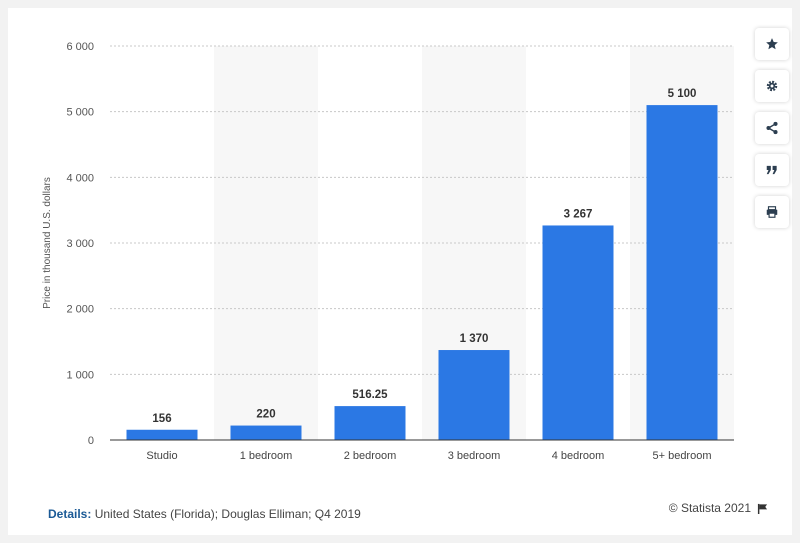 Image resolution: width=800 pixels, height=543 pixels. I want to click on settings-button, so click(772, 86).